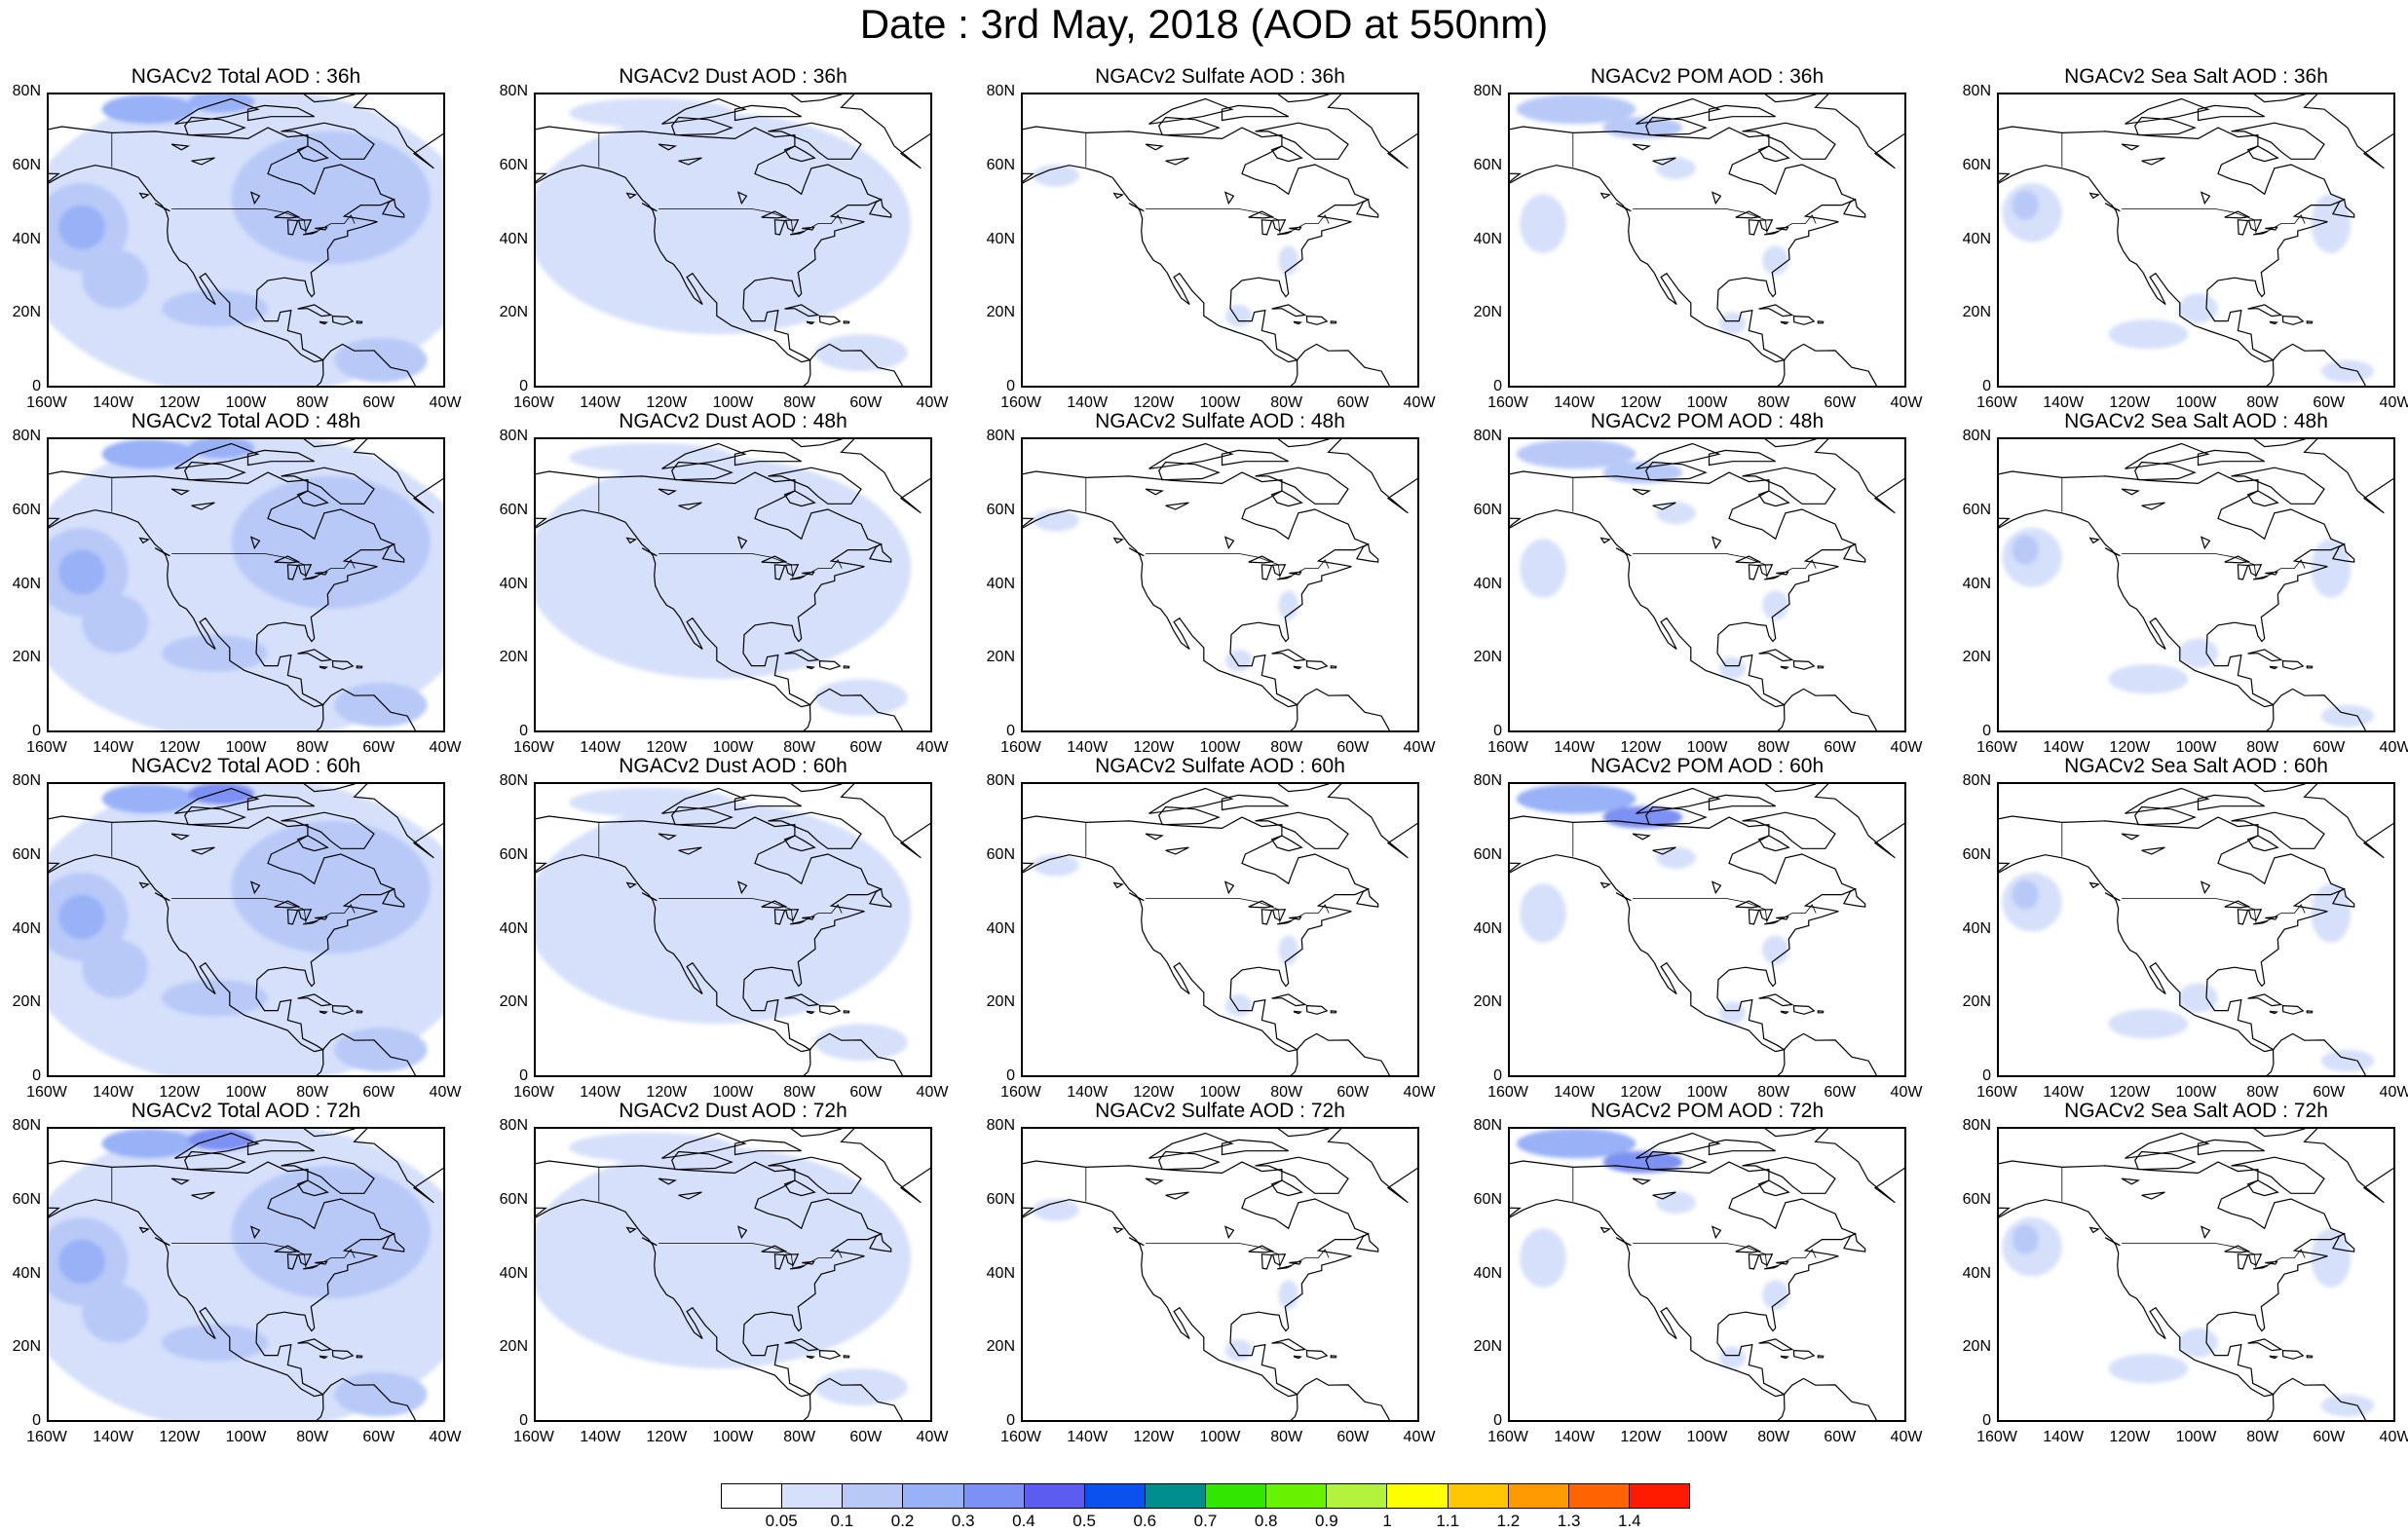 Image resolution: width=2408 pixels, height=1533 pixels. Describe the element at coordinates (1996, 1092) in the screenshot. I see `lon-tick-label: 160W` at that location.